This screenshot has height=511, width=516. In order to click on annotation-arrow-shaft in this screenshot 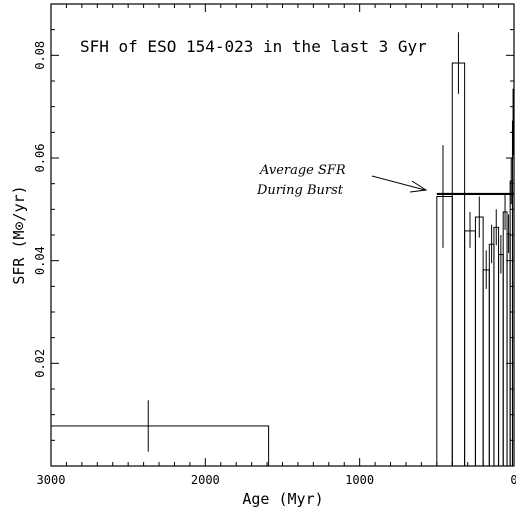, I will do `click(398, 183)`.